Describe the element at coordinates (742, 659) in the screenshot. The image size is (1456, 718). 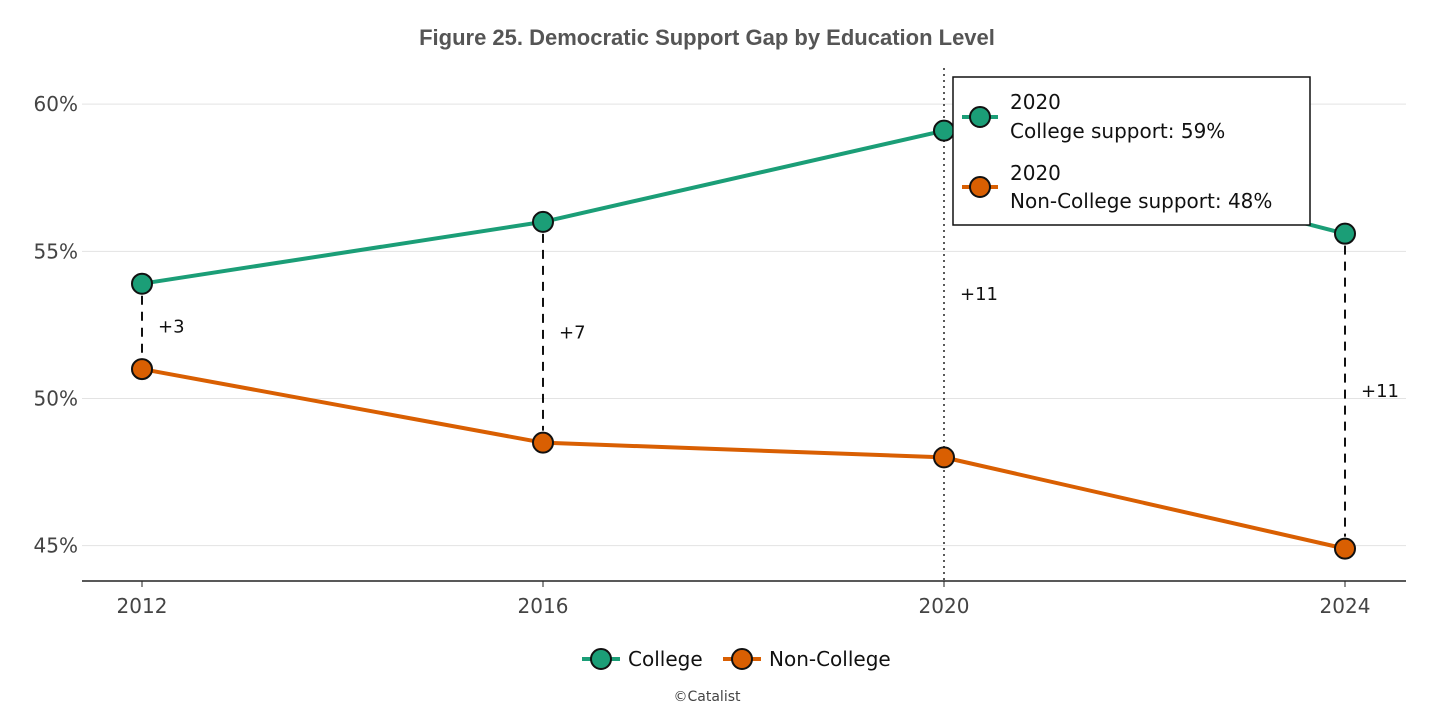
I see `legend-marker-non-college` at that location.